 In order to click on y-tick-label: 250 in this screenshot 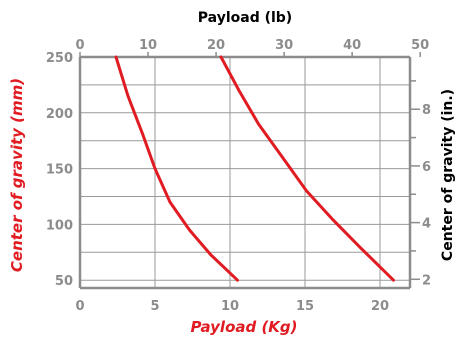, I will do `click(59, 58)`.